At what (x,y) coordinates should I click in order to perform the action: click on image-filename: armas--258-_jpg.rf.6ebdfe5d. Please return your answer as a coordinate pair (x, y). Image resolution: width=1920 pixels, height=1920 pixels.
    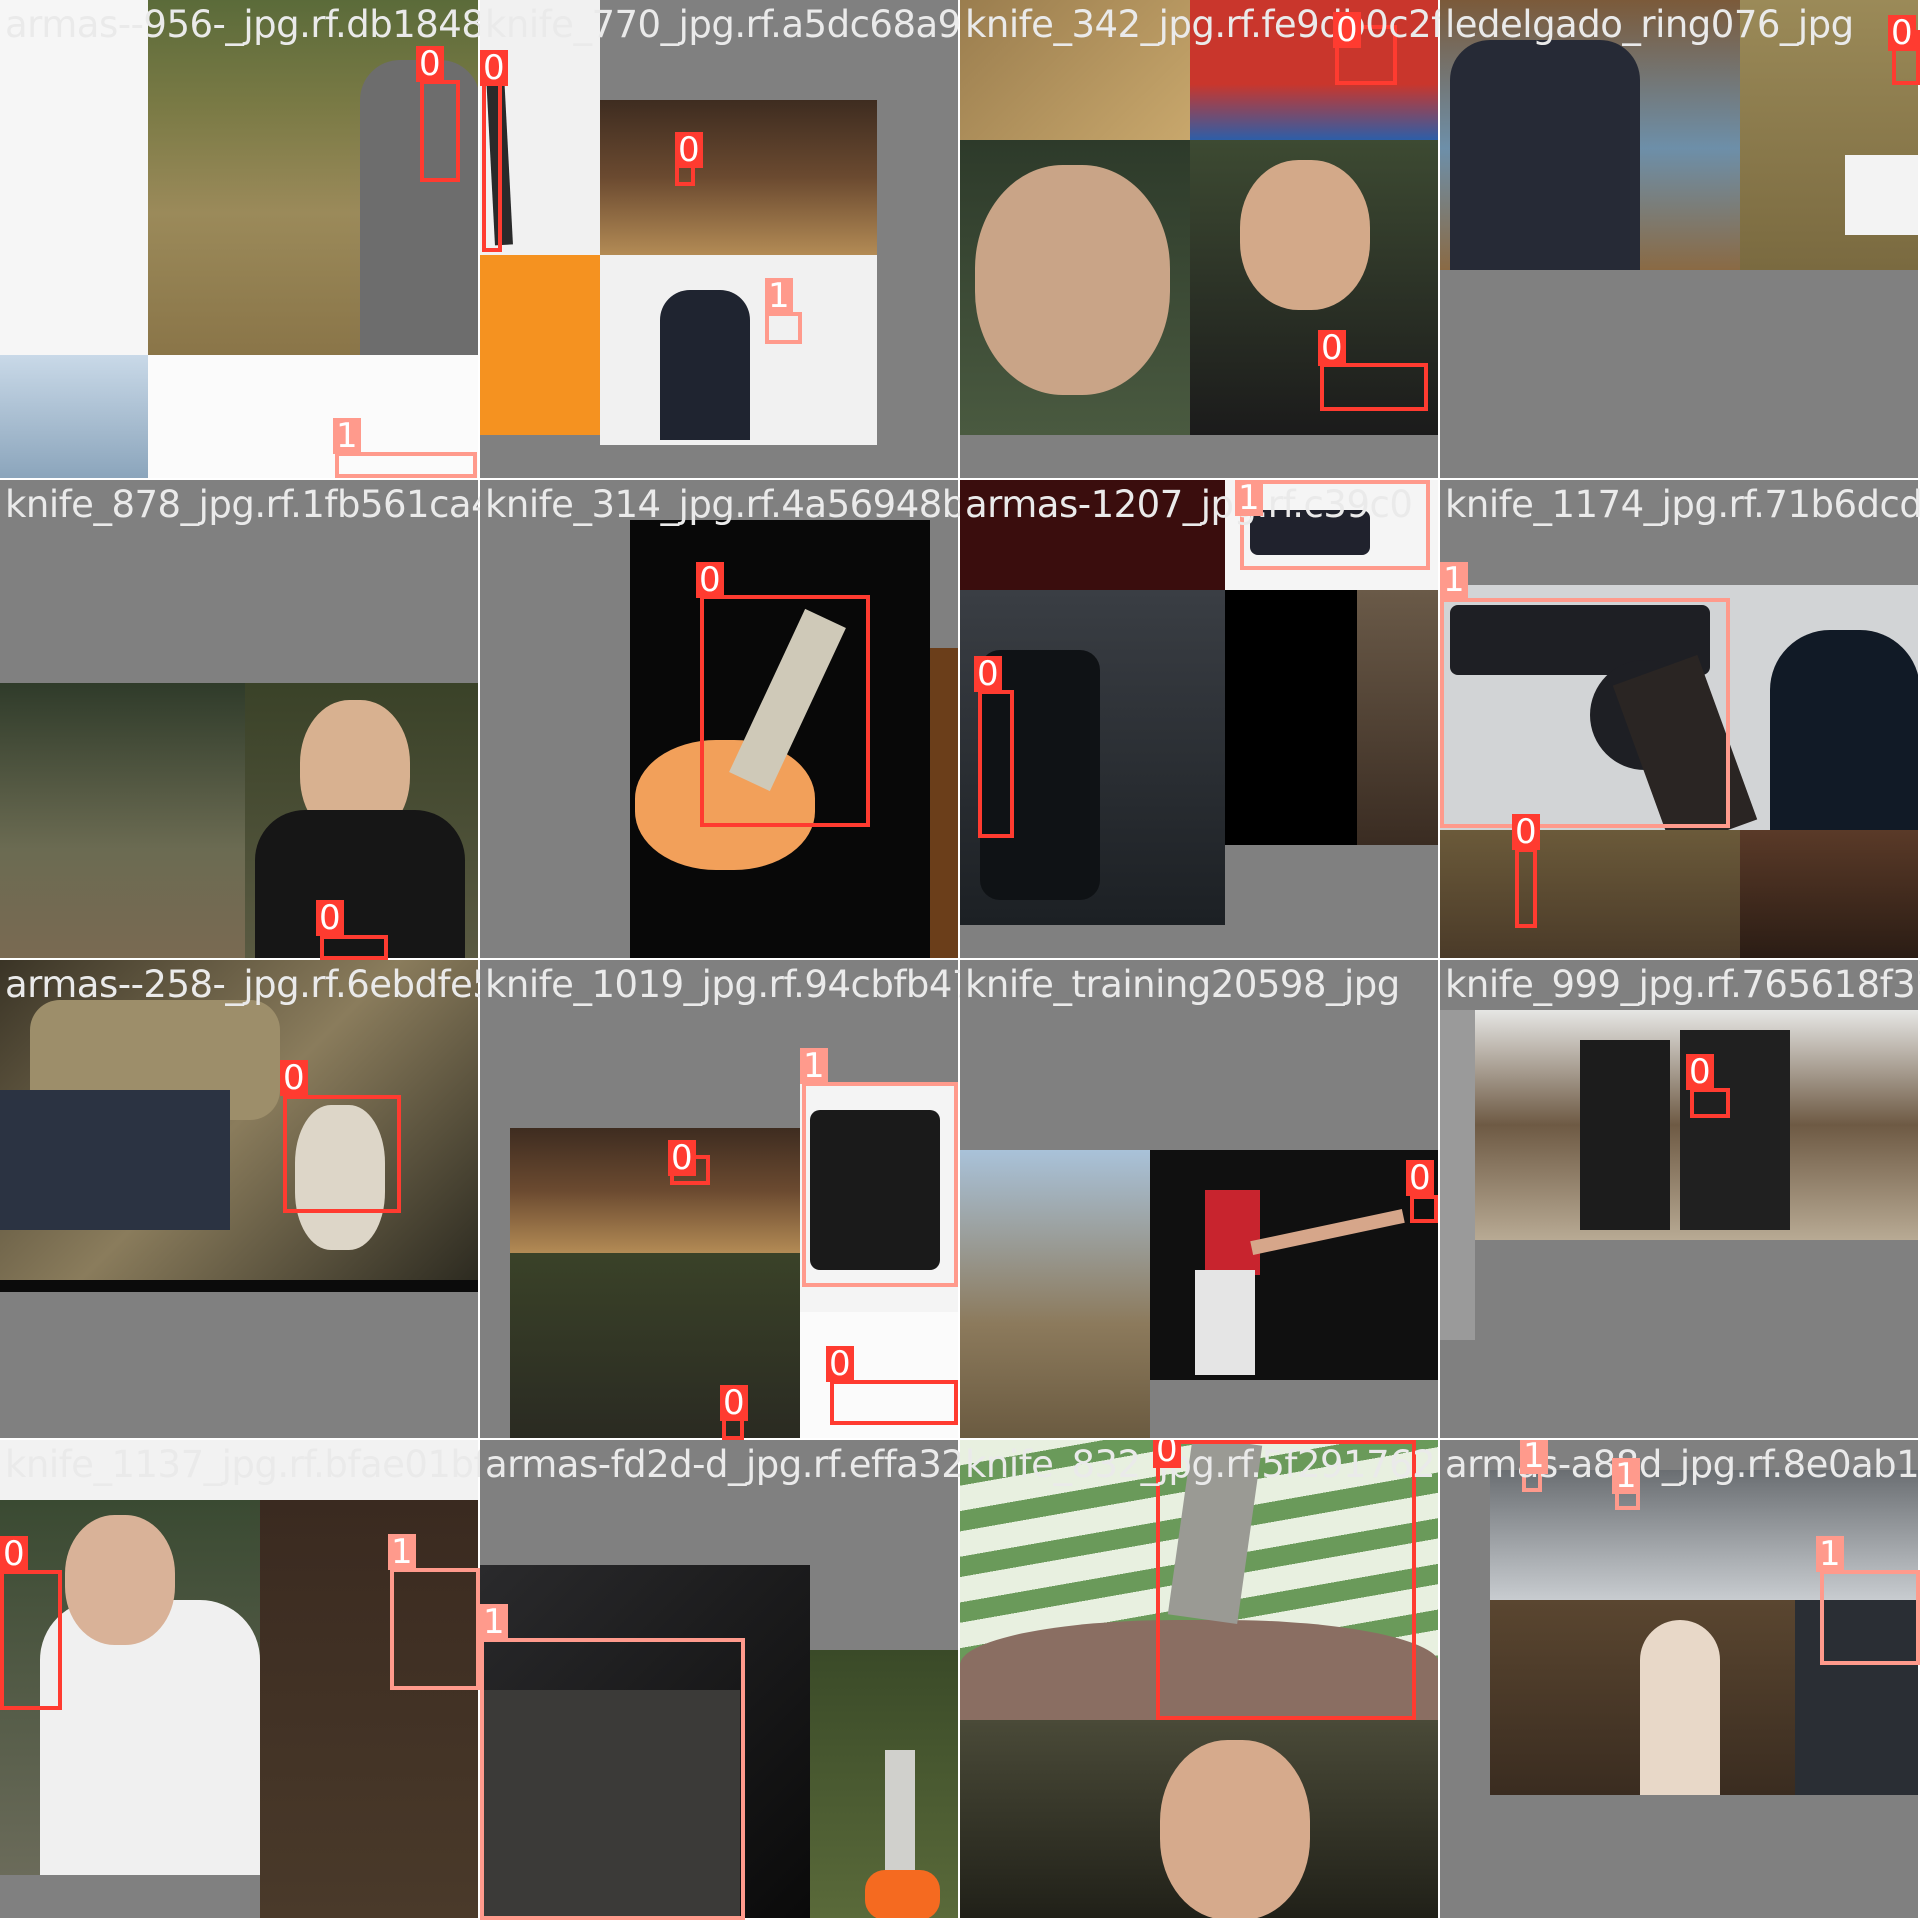
    Looking at the image, I should click on (242, 984).